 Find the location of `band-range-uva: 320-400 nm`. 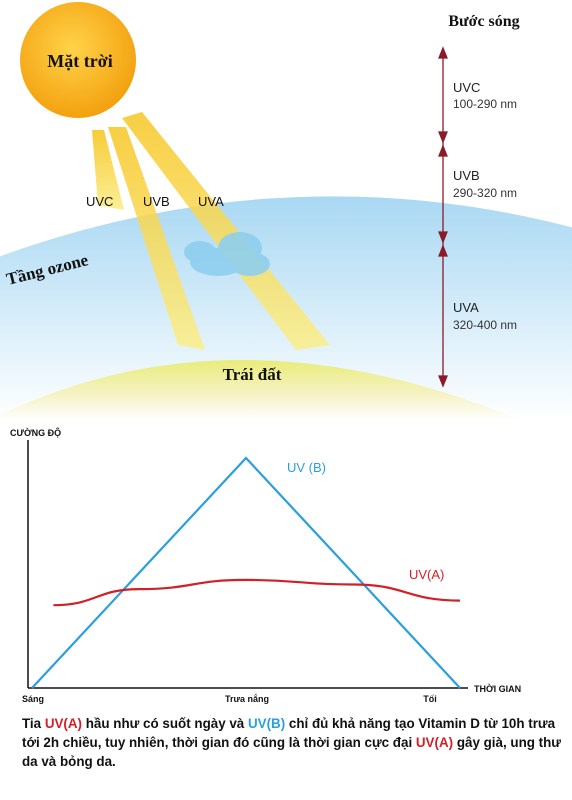

band-range-uva: 320-400 nm is located at coordinates (485, 325).